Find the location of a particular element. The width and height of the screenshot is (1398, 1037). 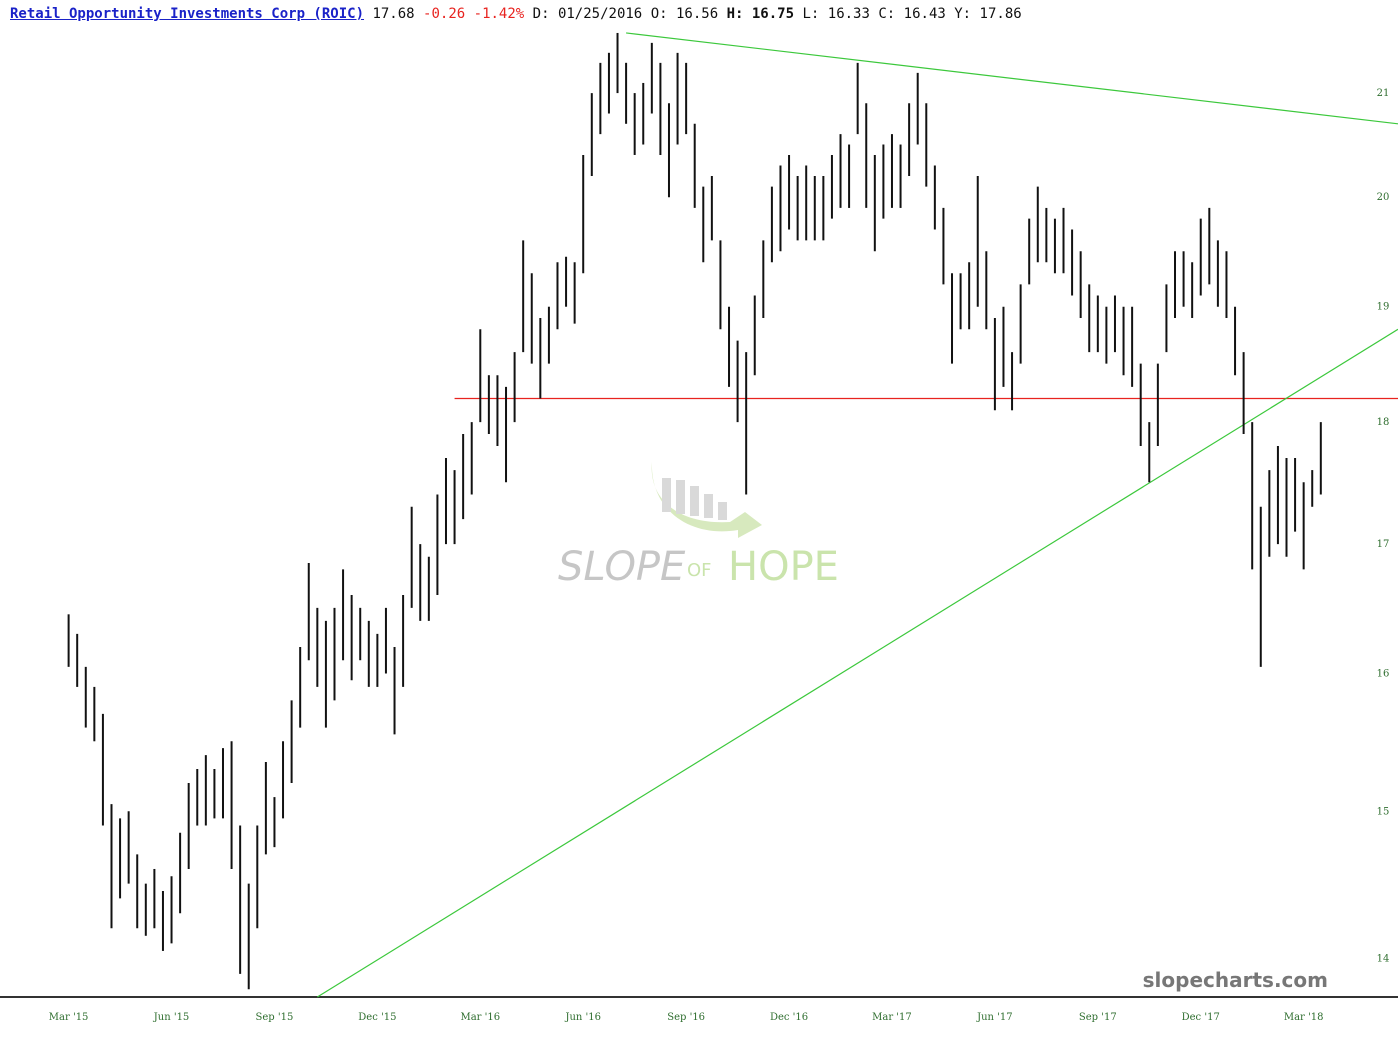

logo-swoosh is located at coordinates (706, 500).